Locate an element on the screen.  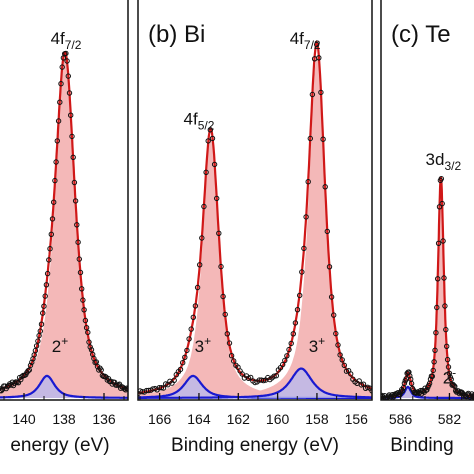
x-tick-label: 158 is located at coordinates (317, 419).